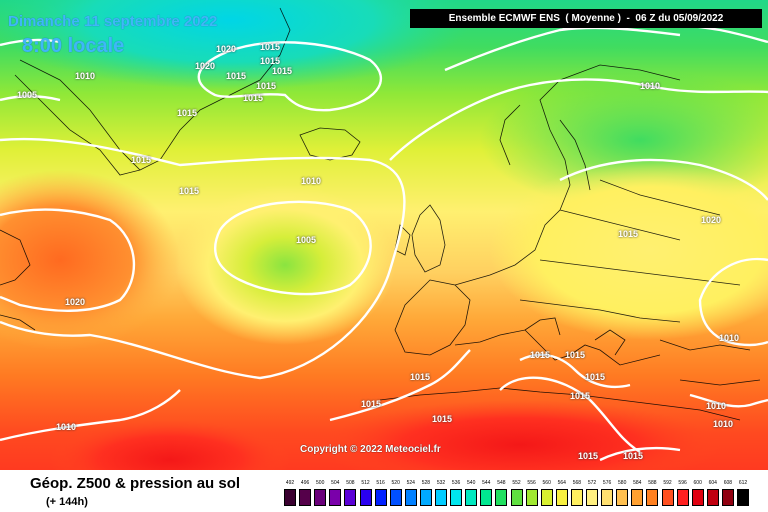 The image size is (768, 512). I want to click on forecast-date: Dimanche 11 septembre 2022, so click(113, 21).